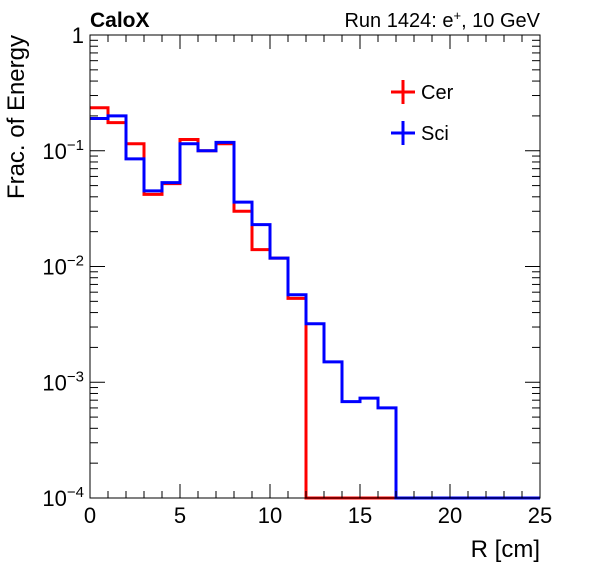 Image resolution: width=596 pixels, height=572 pixels. Describe the element at coordinates (90, 515) in the screenshot. I see `x-tick-label: 0` at that location.